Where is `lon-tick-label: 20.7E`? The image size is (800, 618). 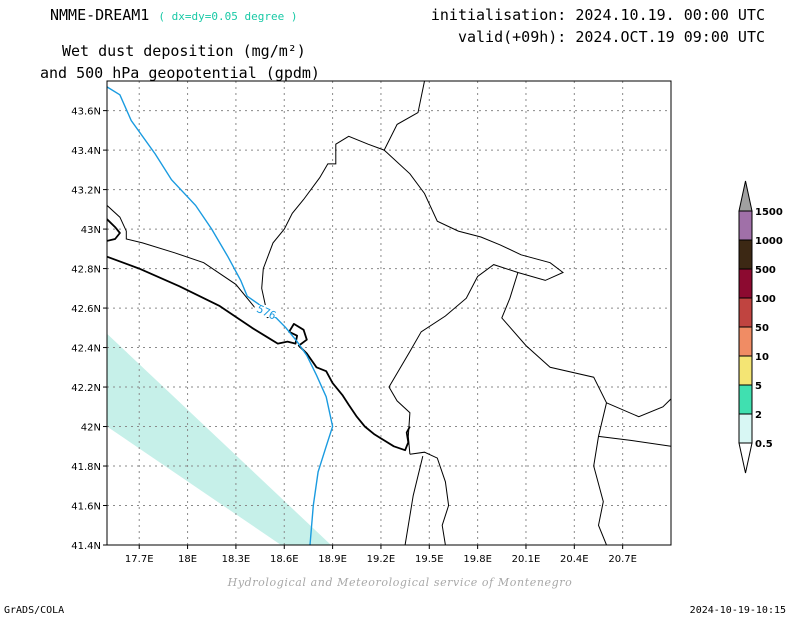
lon-tick-label: 20.7E is located at coordinates (622, 559).